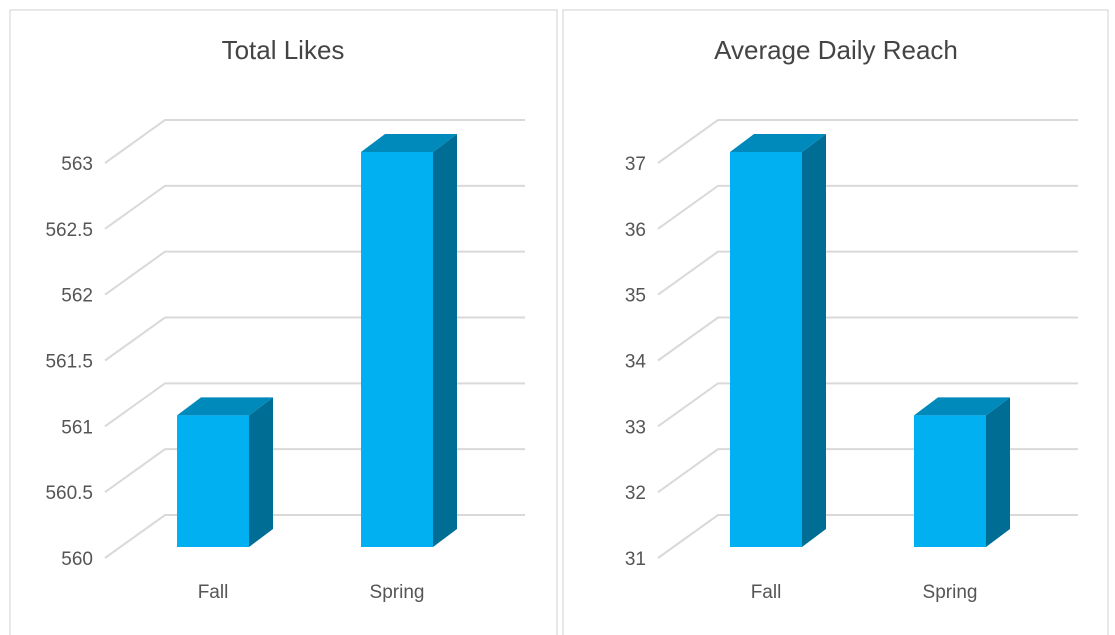  I want to click on chart-title: Total Likes, so click(283, 50).